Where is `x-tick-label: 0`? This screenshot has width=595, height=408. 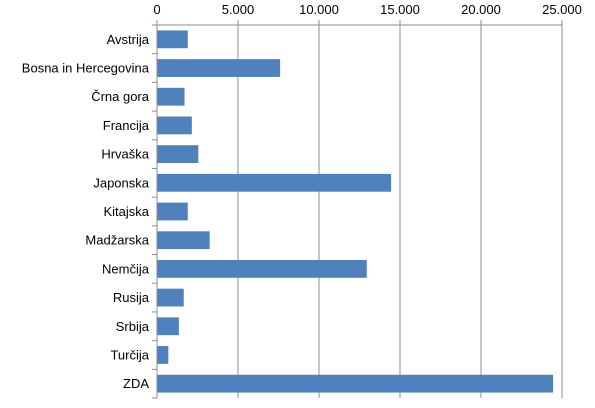 x-tick-label: 0 is located at coordinates (156, 9).